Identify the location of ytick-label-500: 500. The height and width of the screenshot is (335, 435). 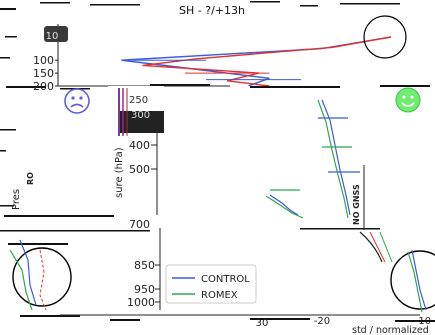
(139, 169).